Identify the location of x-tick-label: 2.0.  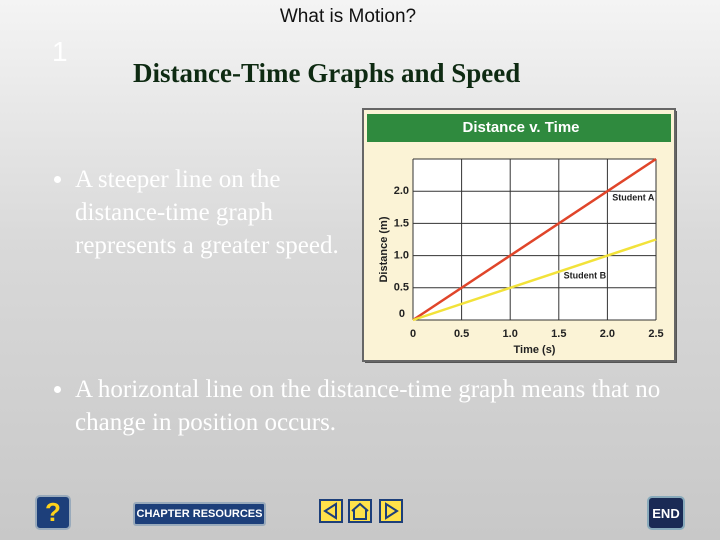
(607, 334).